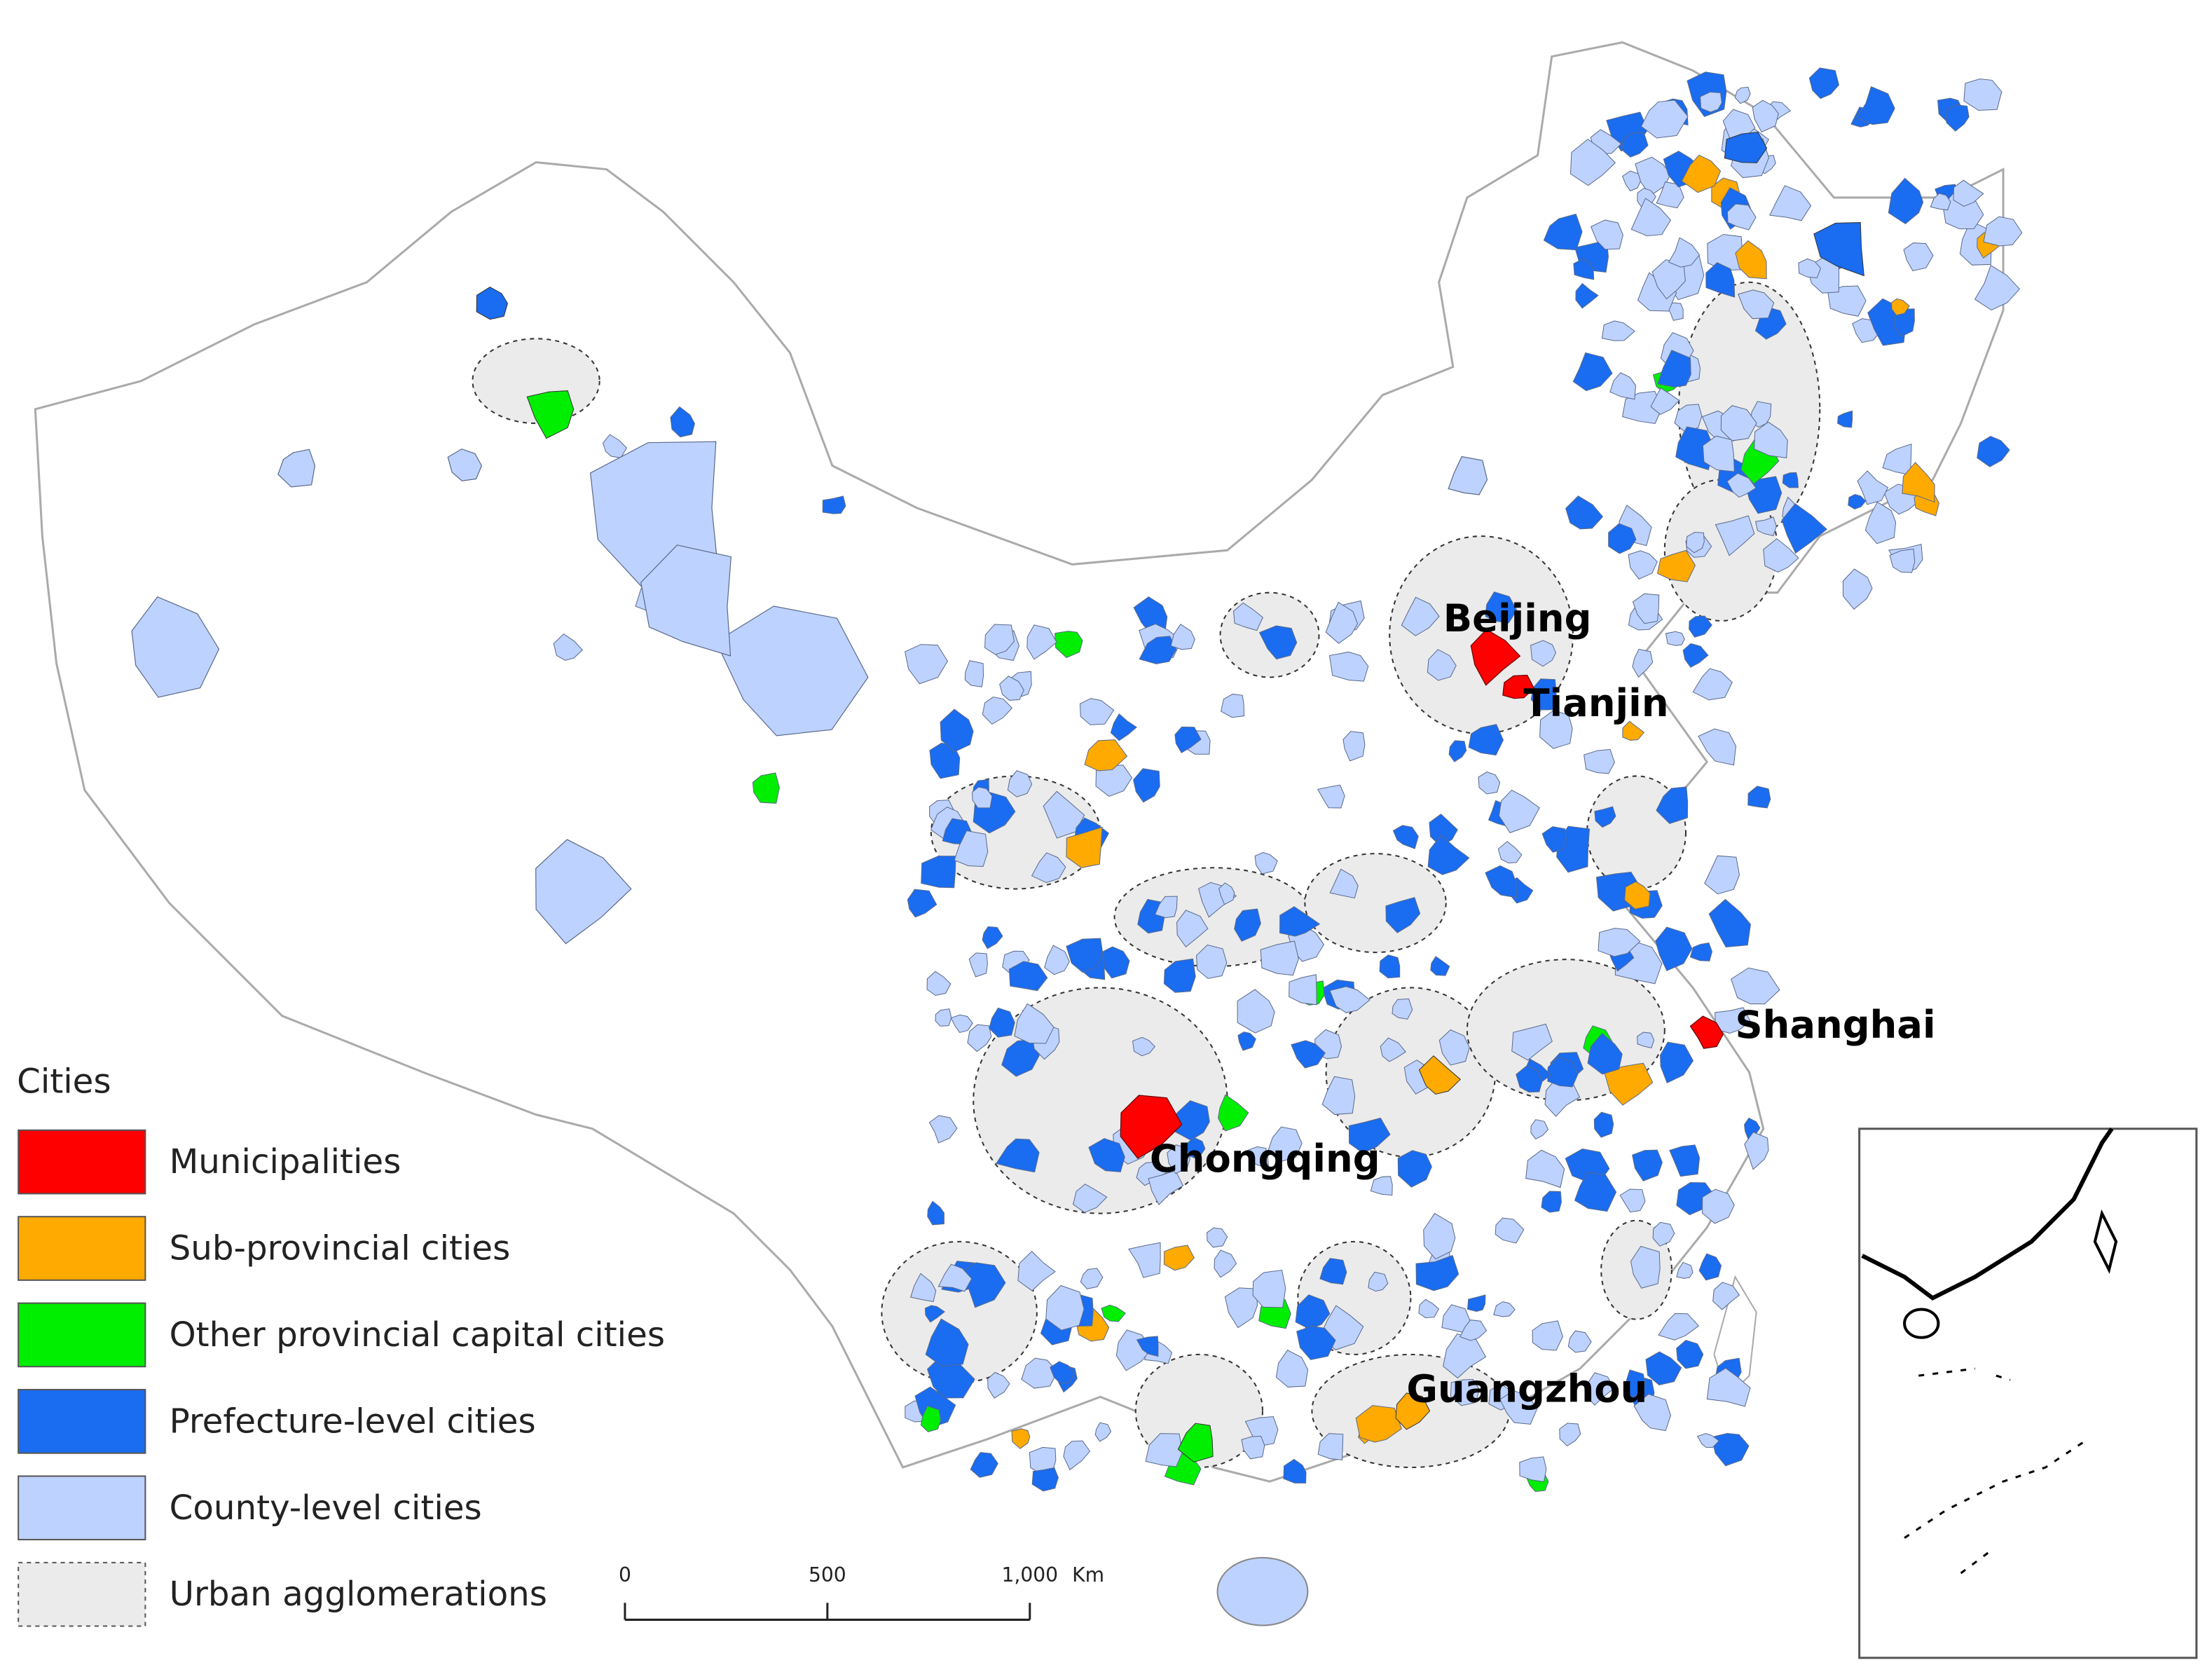 Image resolution: width=2212 pixels, height=1672 pixels. Describe the element at coordinates (340, 1248) in the screenshot. I see `legend-label: Sub-provincial cities` at that location.